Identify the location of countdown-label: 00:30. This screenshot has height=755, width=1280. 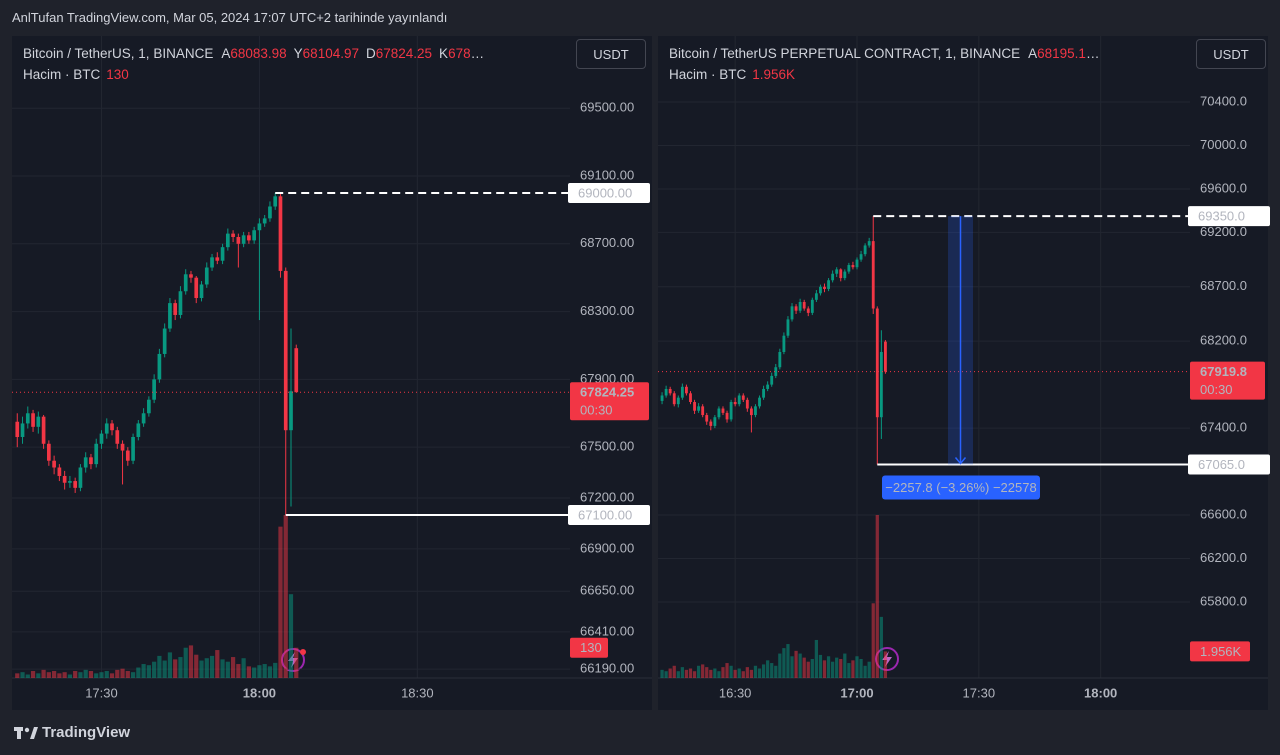
(1216, 389).